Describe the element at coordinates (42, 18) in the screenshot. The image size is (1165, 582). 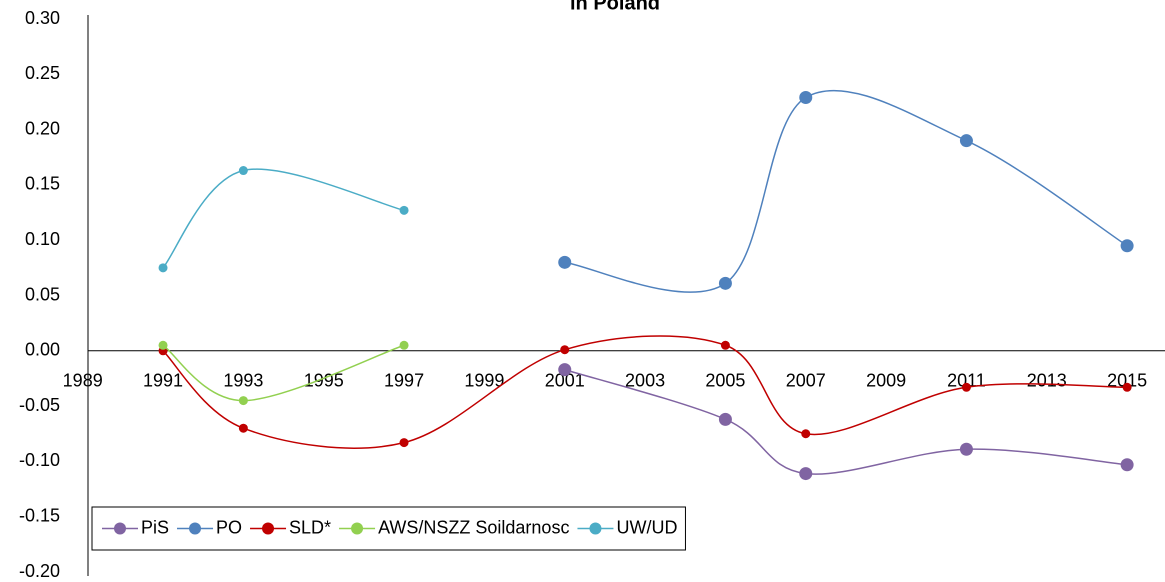
I see `y-tick-label: 0.30` at that location.